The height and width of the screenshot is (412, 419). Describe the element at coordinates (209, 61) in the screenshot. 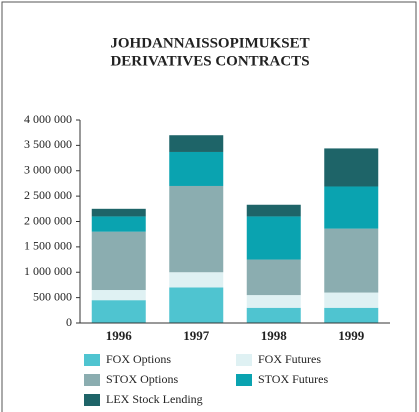

I see `chart-title: DERIVATIVES CONTRACTS` at that location.